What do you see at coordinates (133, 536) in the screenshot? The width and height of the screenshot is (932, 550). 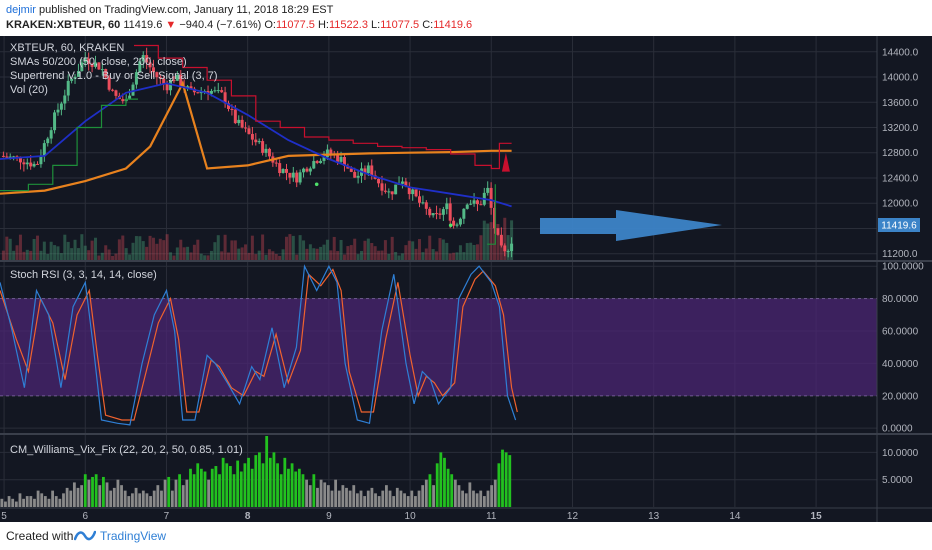 I see `tradingview-link: TradingView` at bounding box center [133, 536].